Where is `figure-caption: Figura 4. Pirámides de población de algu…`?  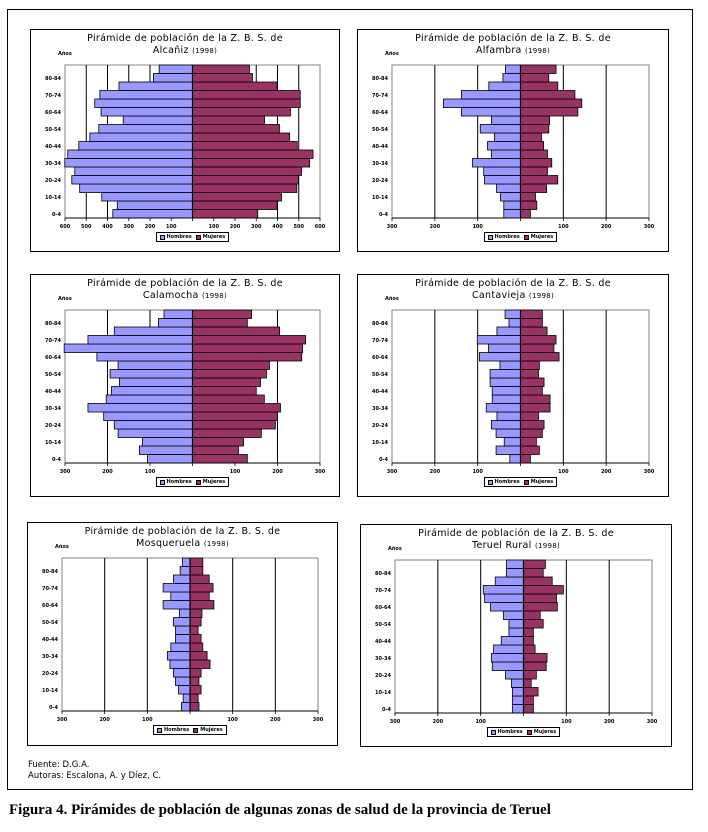
figure-caption: Figura 4. Pirámides de población de algu… is located at coordinates (280, 810).